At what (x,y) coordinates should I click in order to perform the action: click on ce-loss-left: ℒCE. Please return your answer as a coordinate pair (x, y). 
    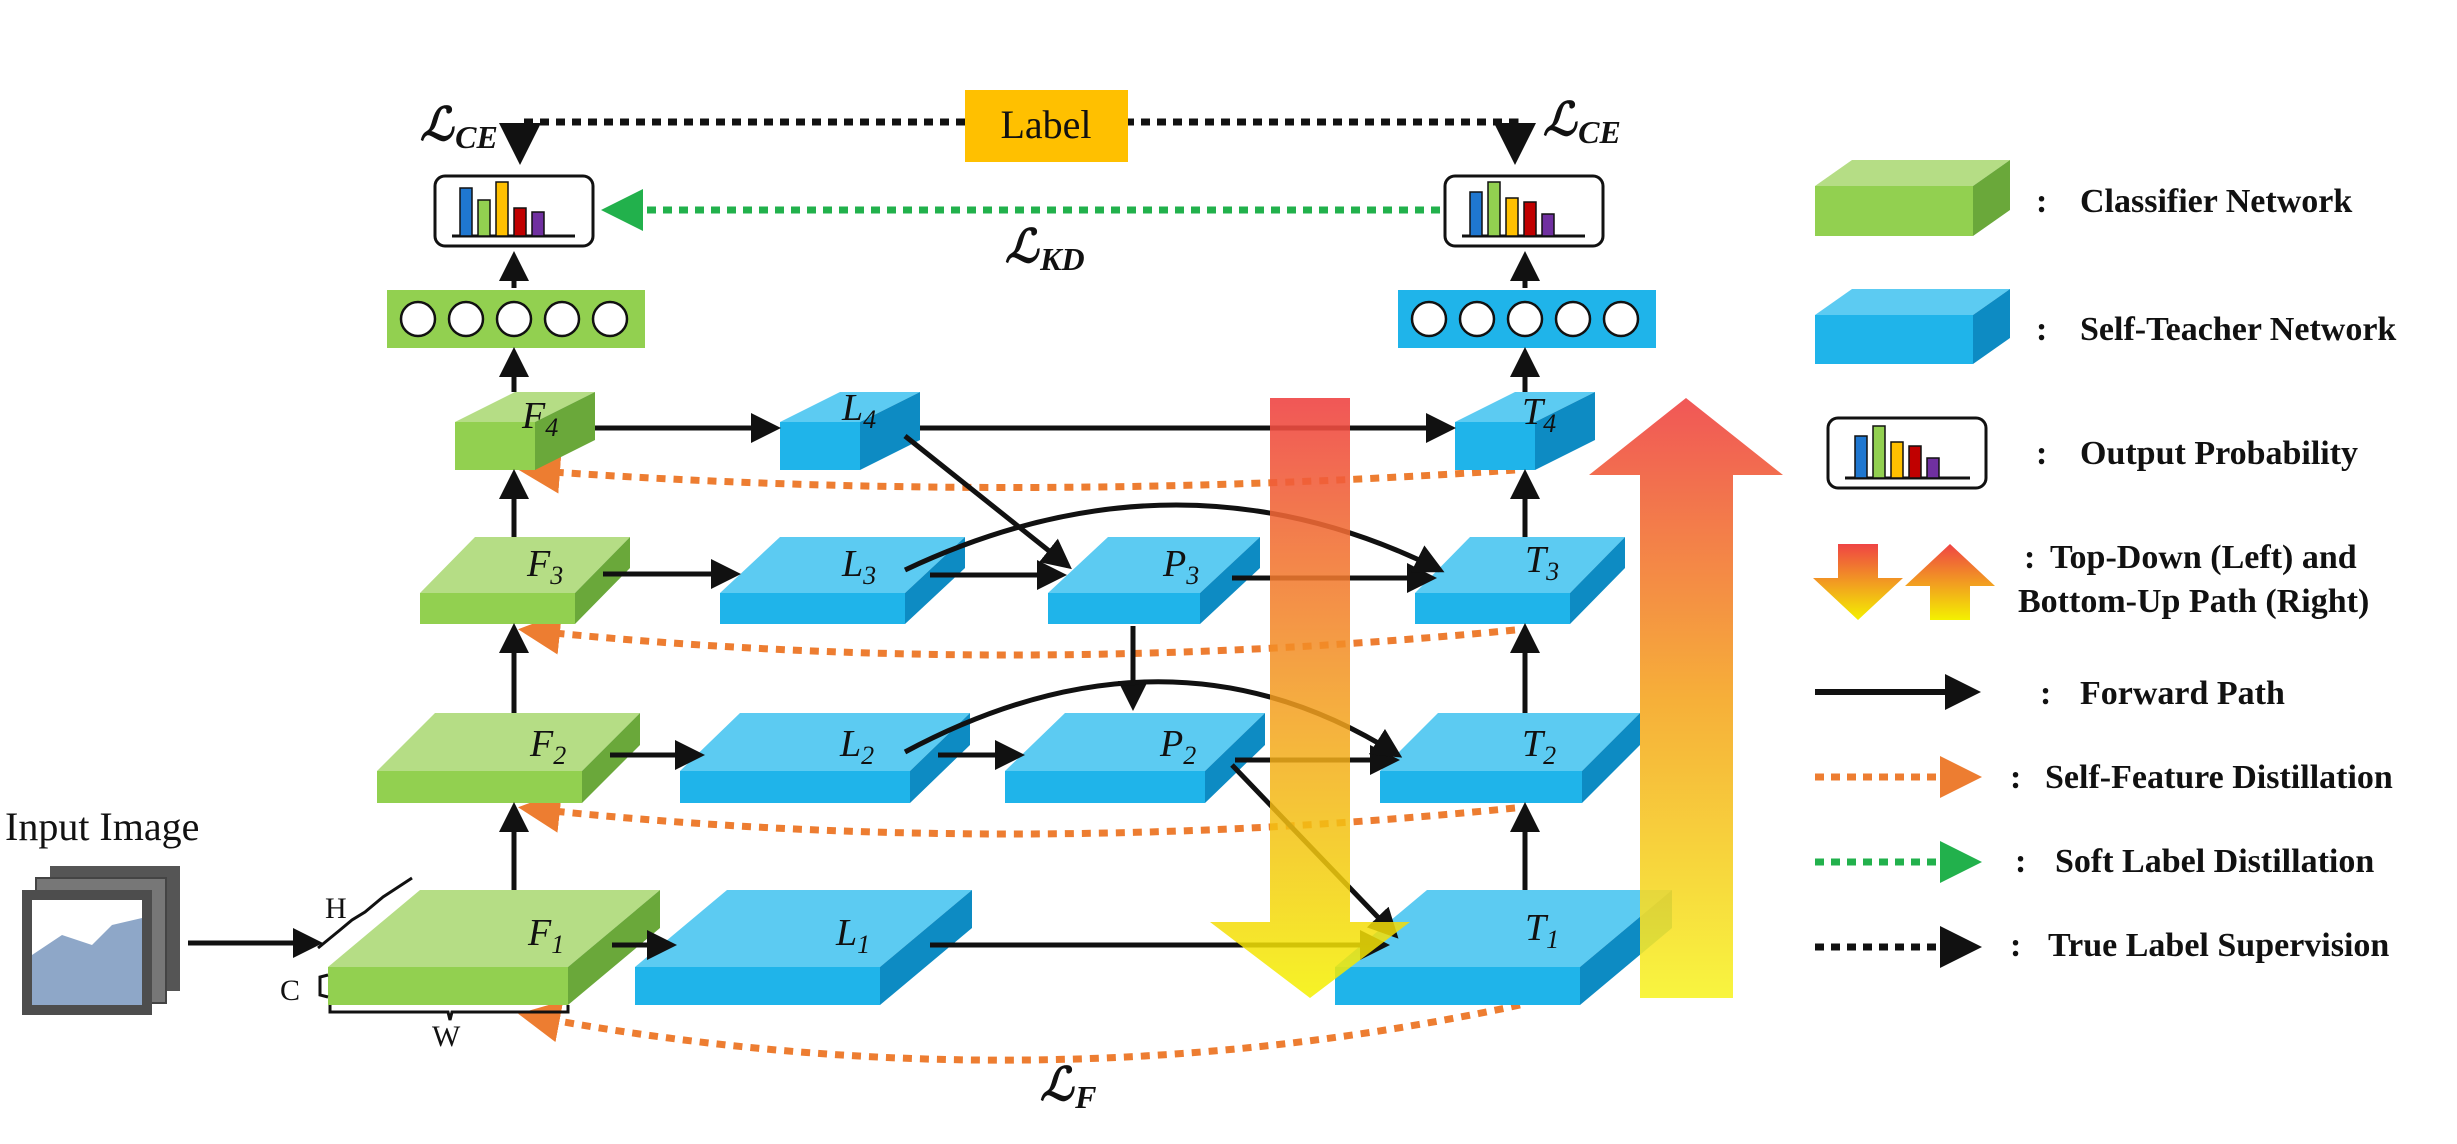
    Looking at the image, I should click on (459, 127).